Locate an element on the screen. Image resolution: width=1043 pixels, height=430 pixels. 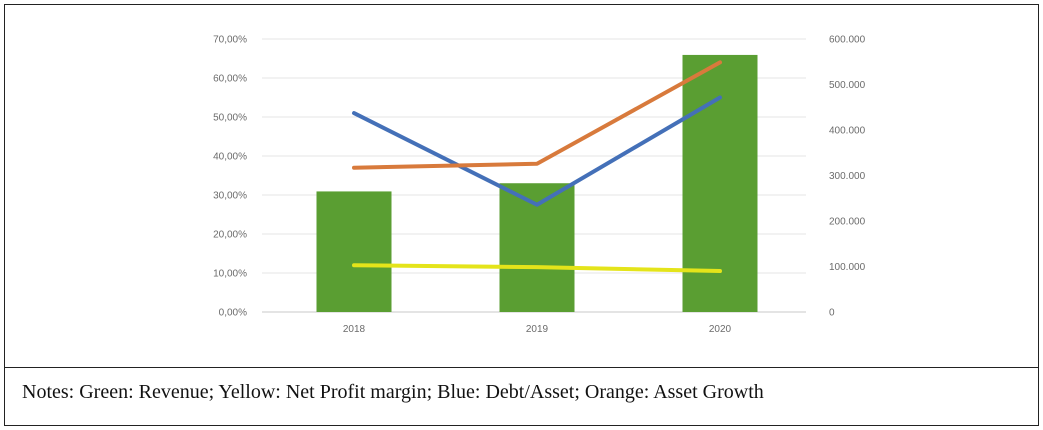
right-axis-tick-label: 200.000 is located at coordinates (847, 222).